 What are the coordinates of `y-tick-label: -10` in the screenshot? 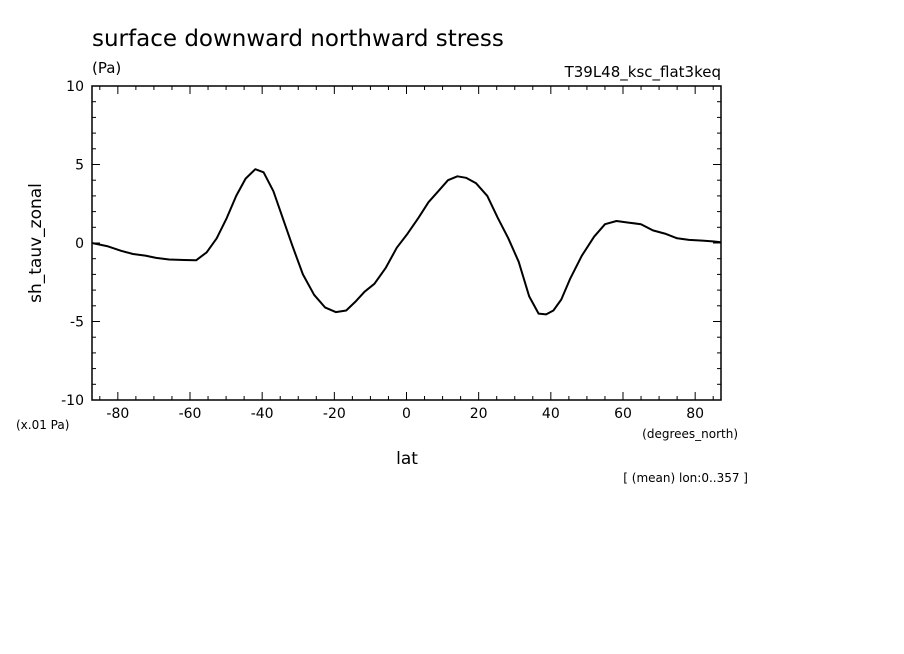 It's located at (72, 401).